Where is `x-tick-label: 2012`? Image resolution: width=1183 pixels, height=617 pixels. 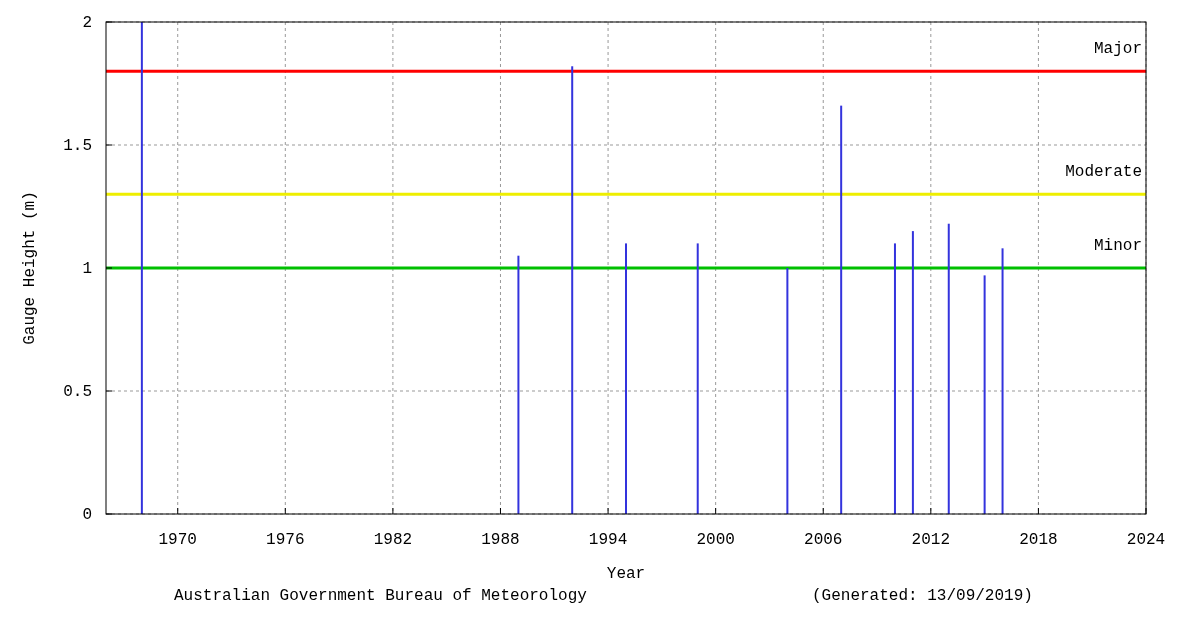 x-tick-label: 2012 is located at coordinates (931, 540).